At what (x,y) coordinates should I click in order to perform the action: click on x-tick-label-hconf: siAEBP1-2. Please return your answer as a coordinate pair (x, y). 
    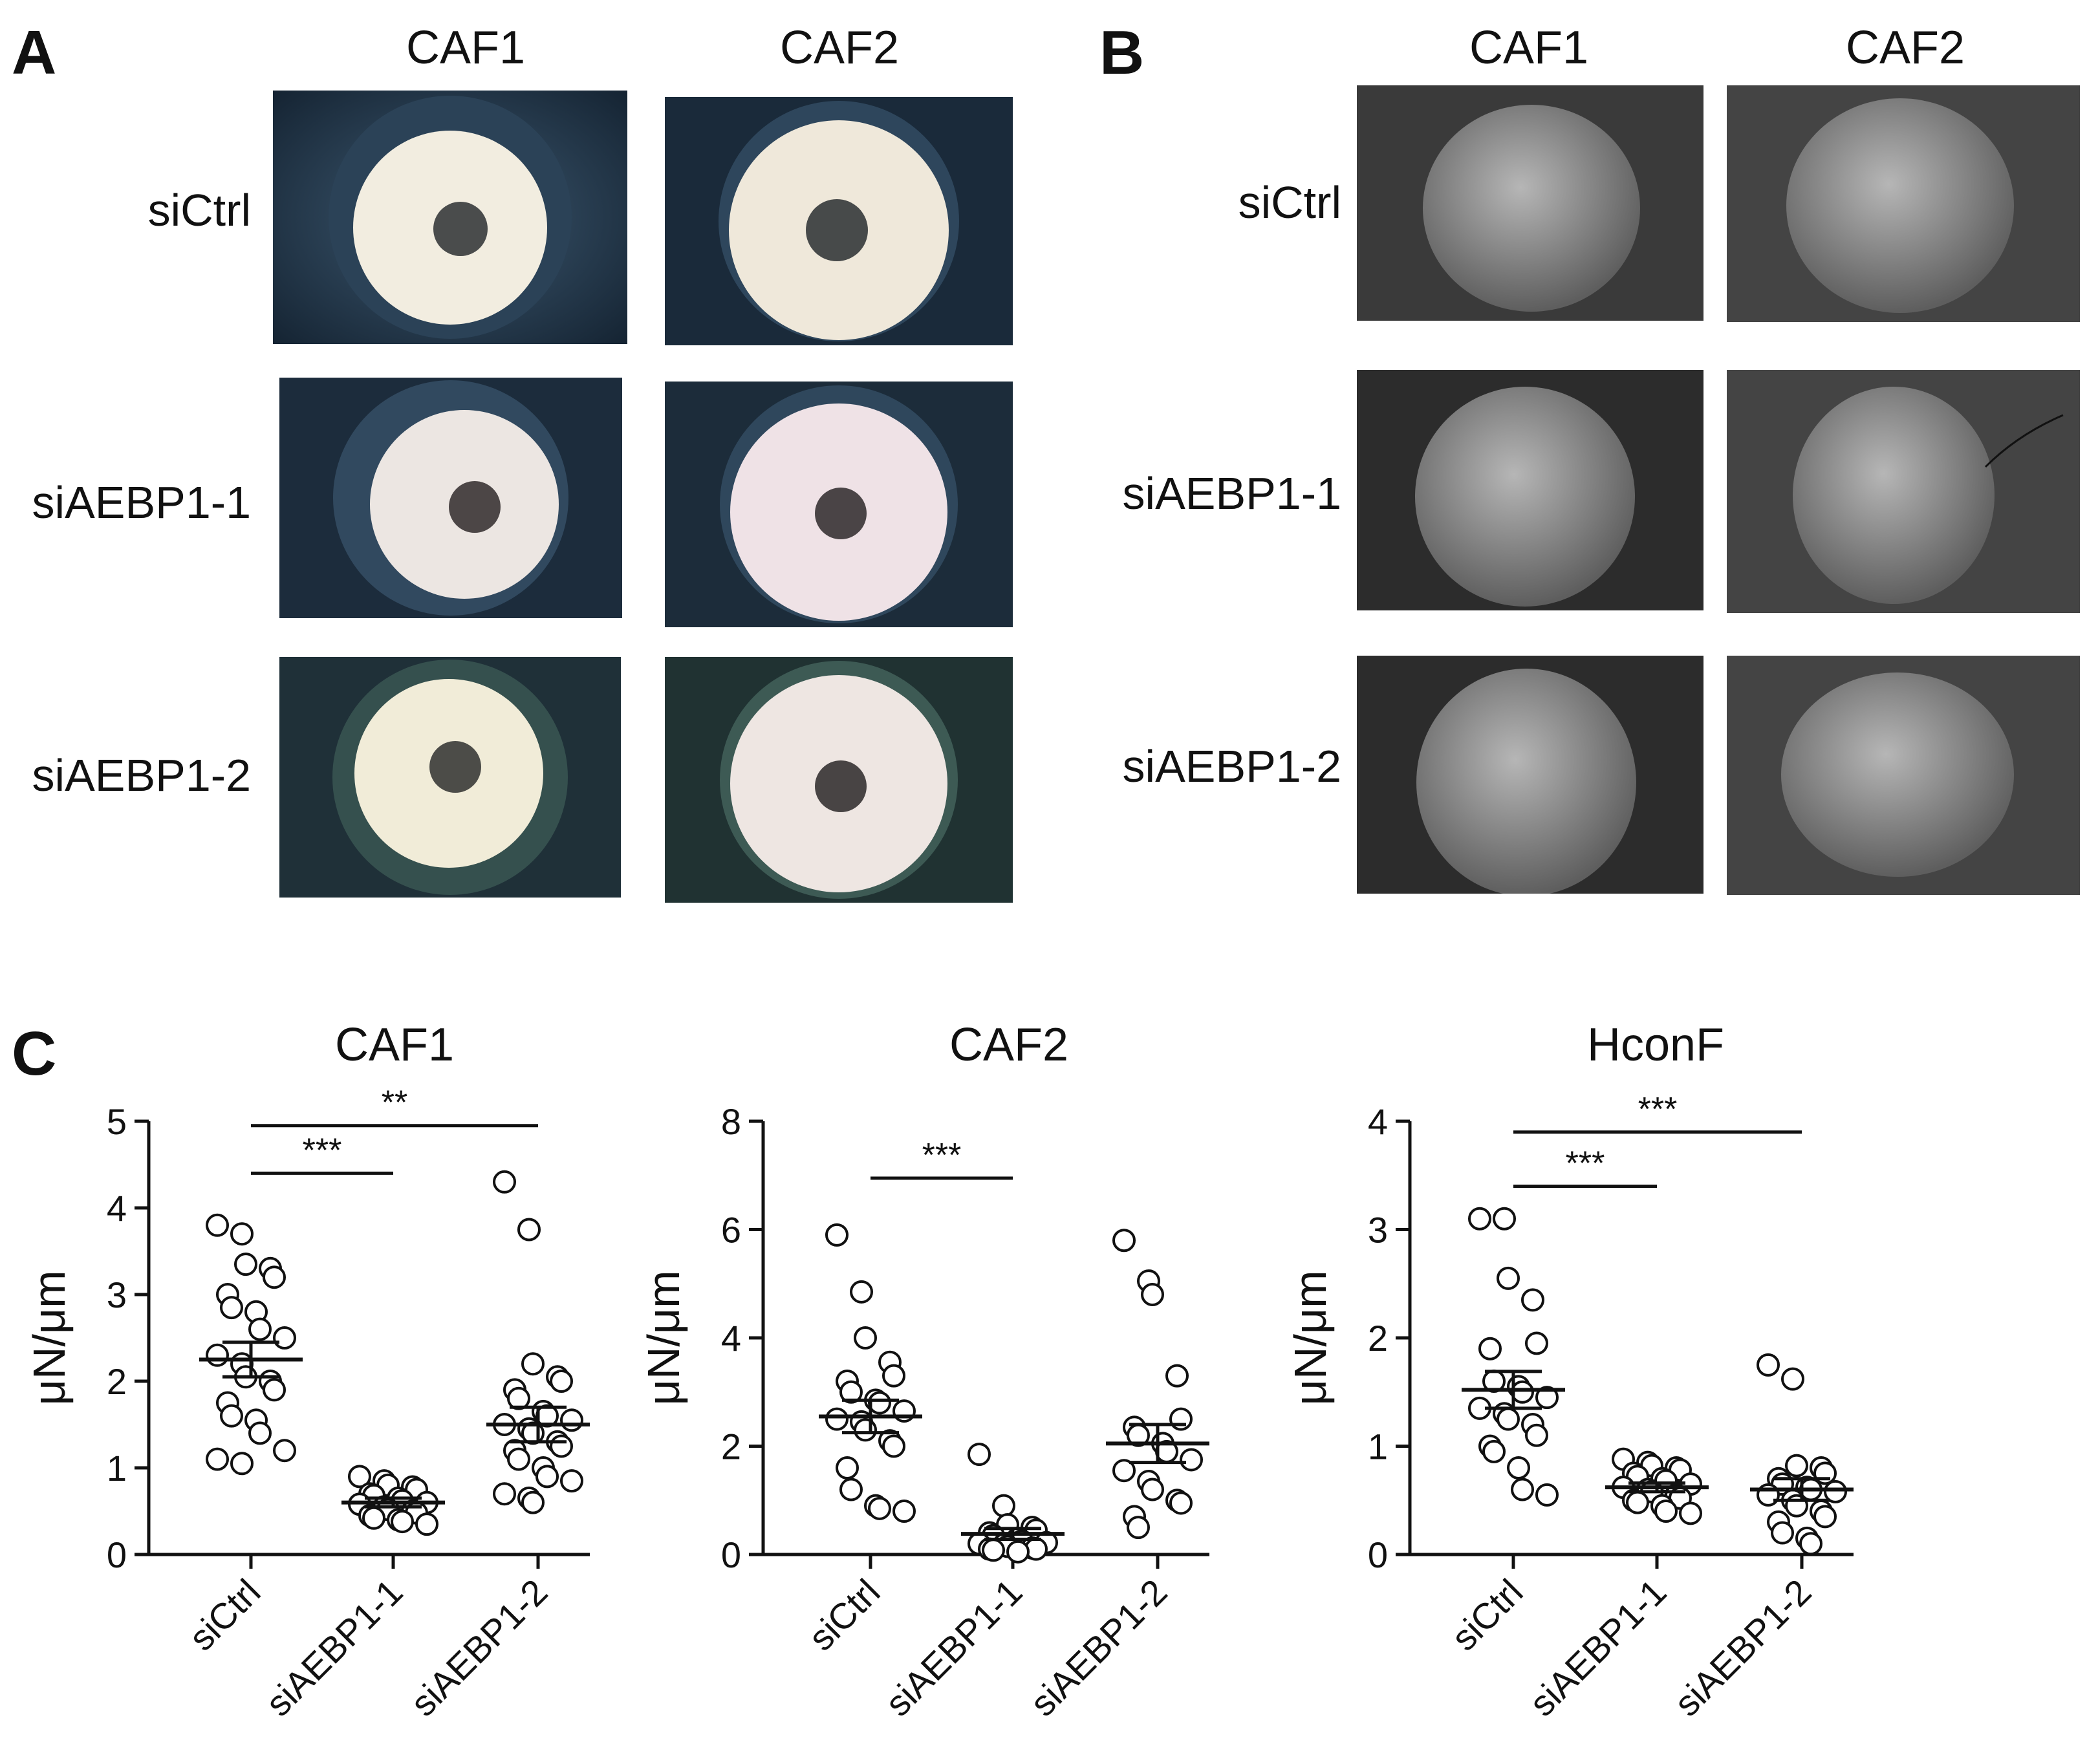
    Looking at the image, I should click on (1742, 1648).